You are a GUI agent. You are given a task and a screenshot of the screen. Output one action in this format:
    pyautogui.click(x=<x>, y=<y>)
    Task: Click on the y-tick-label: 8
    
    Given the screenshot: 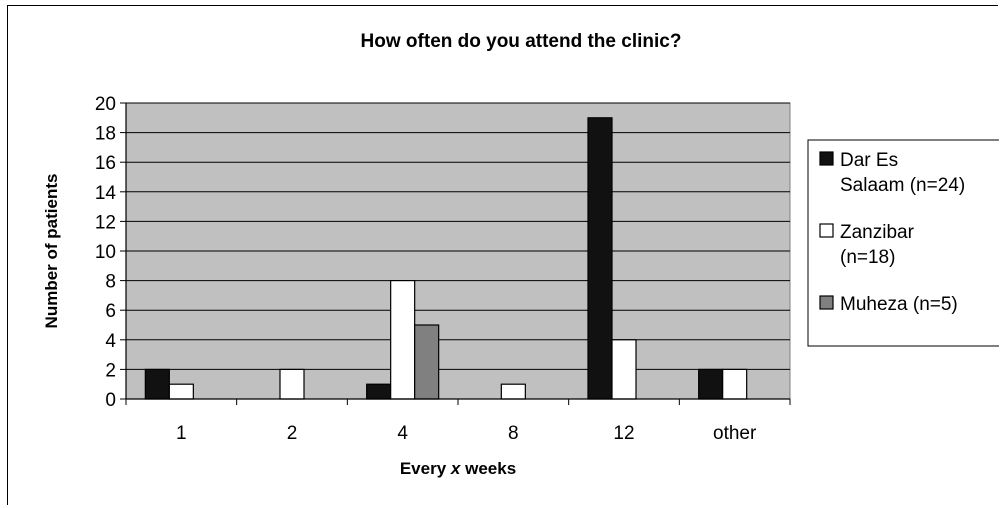 What is the action you would take?
    pyautogui.click(x=110, y=282)
    